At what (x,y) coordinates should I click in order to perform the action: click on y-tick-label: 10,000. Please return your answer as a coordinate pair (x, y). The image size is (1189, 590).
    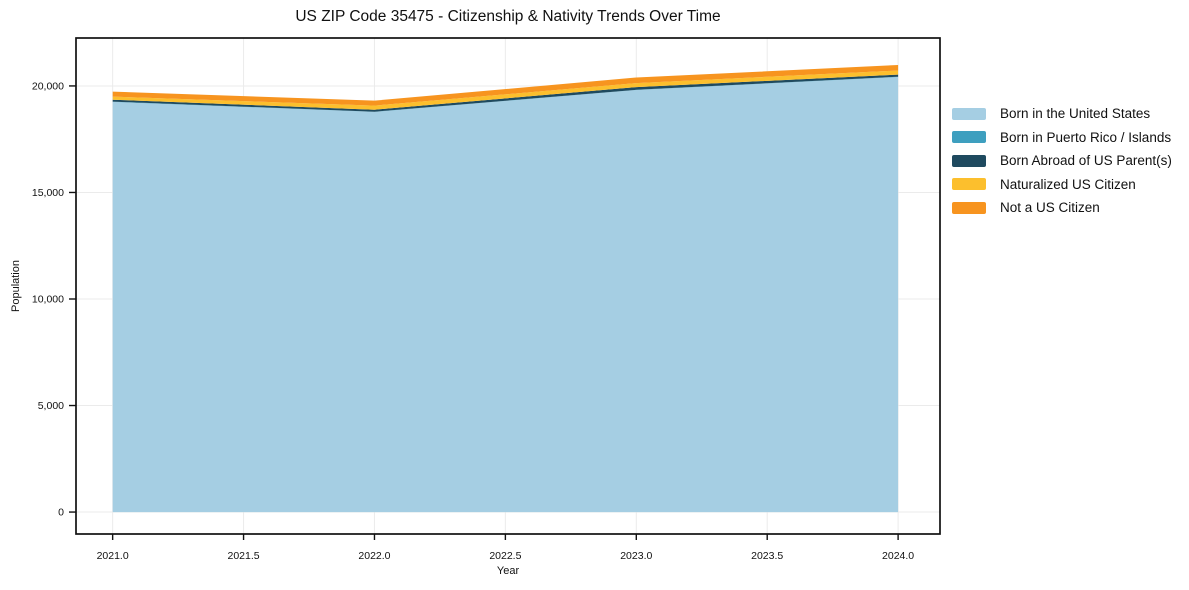
    Looking at the image, I should click on (48, 299).